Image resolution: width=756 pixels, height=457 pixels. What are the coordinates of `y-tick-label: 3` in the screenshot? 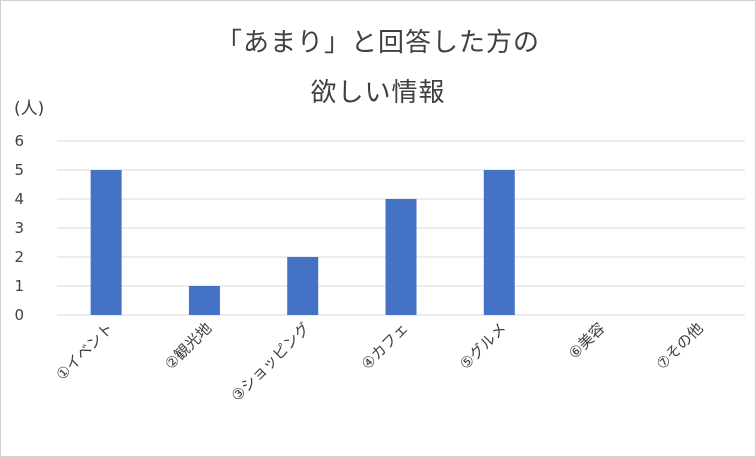 It's located at (19, 228).